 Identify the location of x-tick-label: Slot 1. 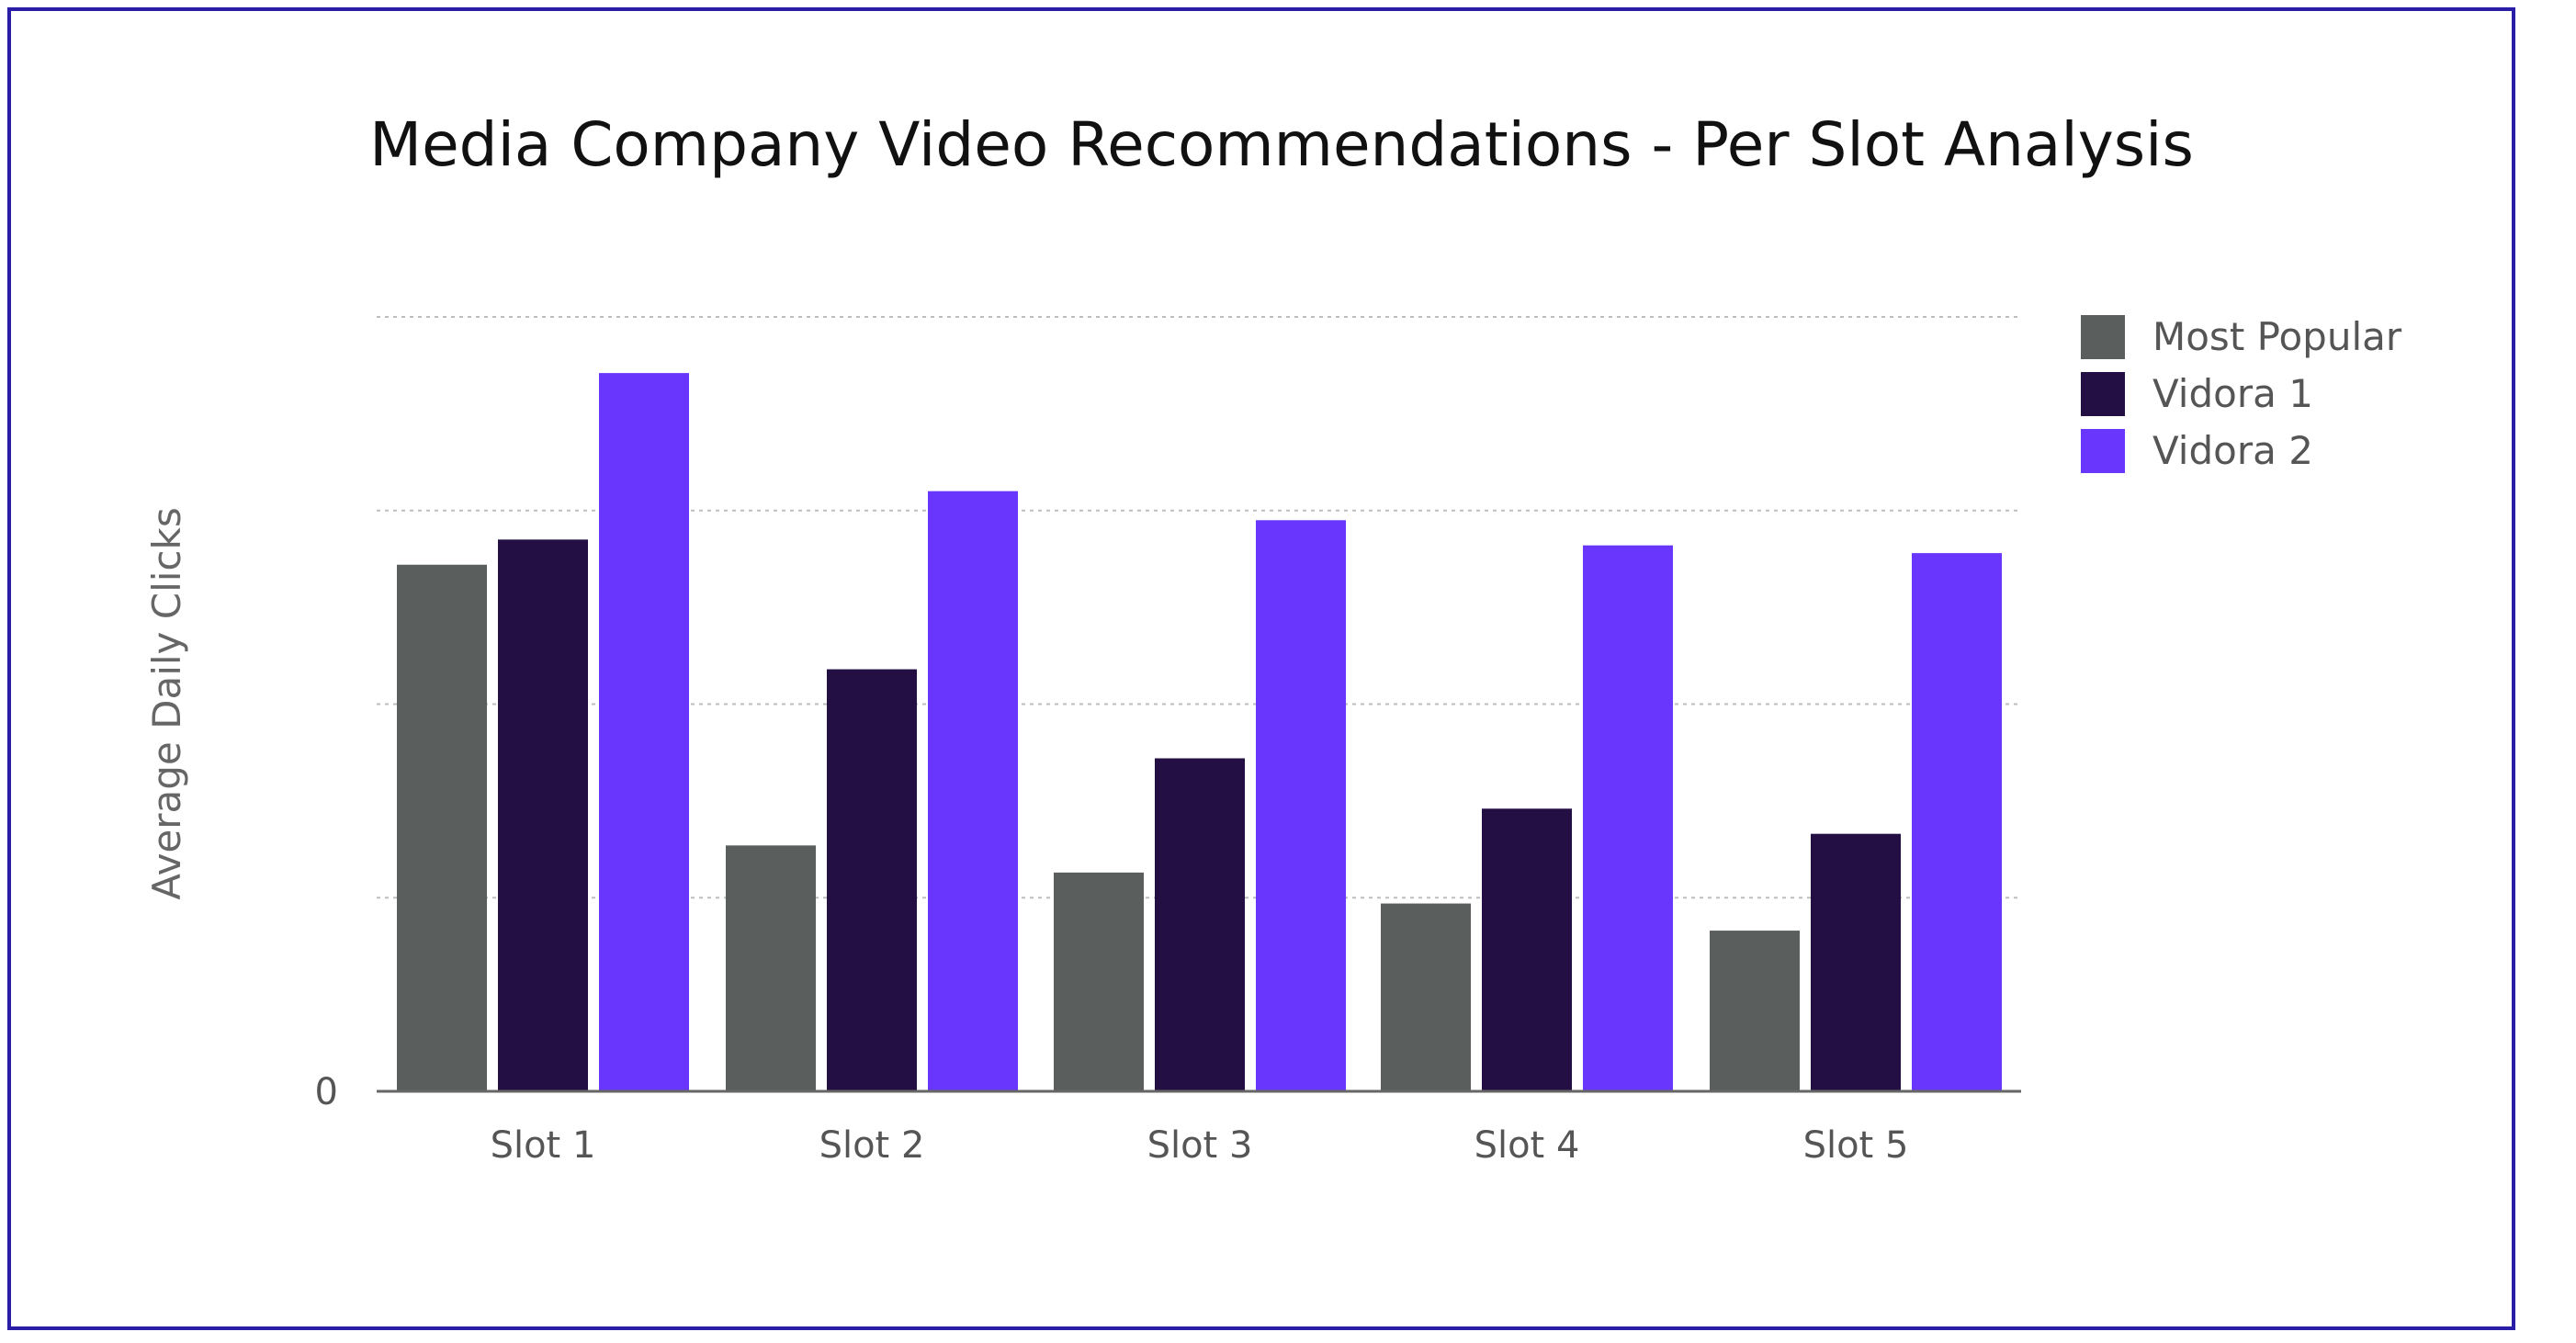
(543, 1145).